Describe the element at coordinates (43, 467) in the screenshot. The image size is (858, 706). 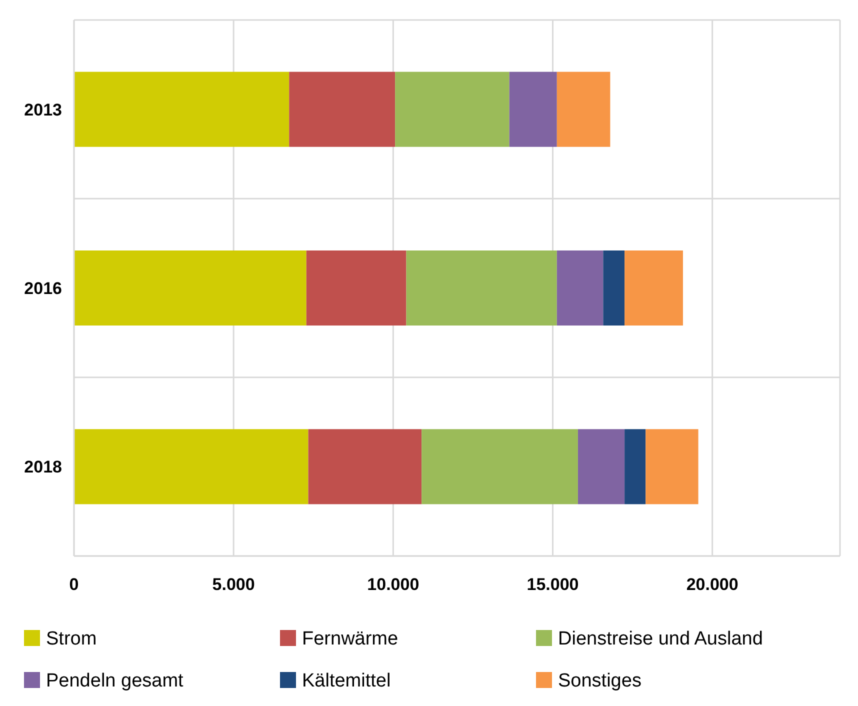
I see `y-tick-label: 2018` at that location.